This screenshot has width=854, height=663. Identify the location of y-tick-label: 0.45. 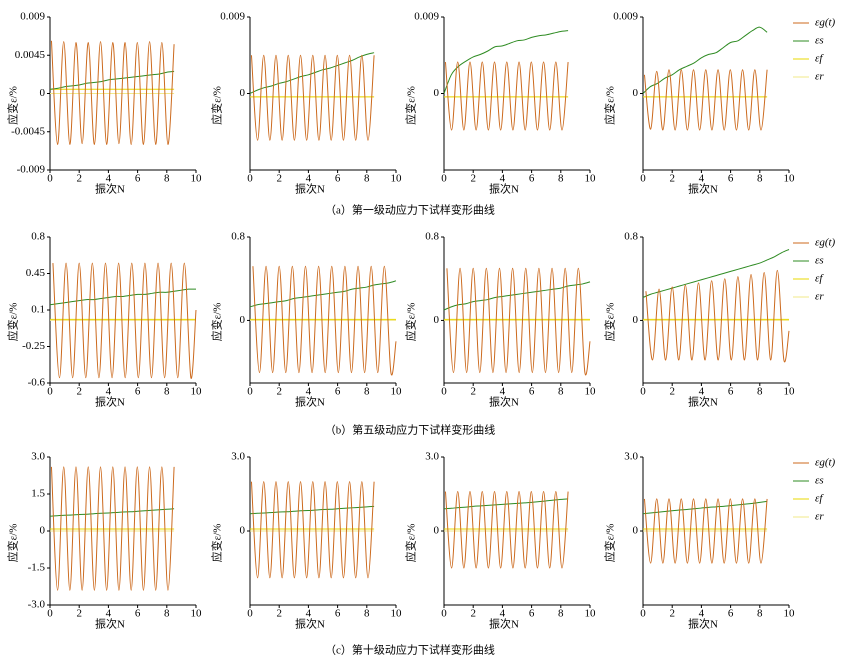
(36, 273).